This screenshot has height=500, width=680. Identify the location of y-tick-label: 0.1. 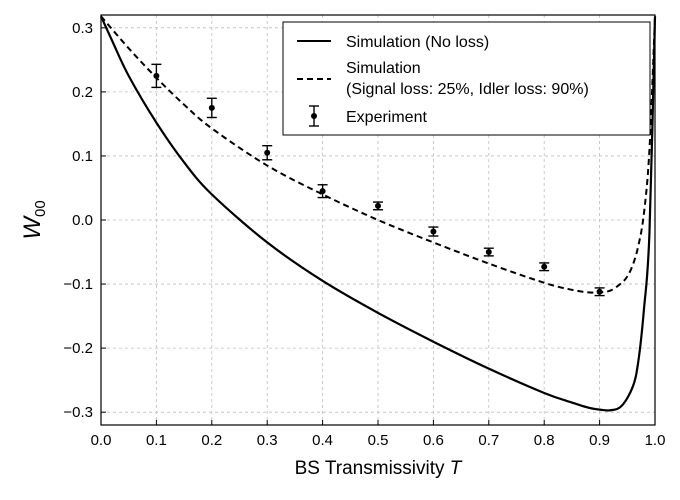
(82, 156).